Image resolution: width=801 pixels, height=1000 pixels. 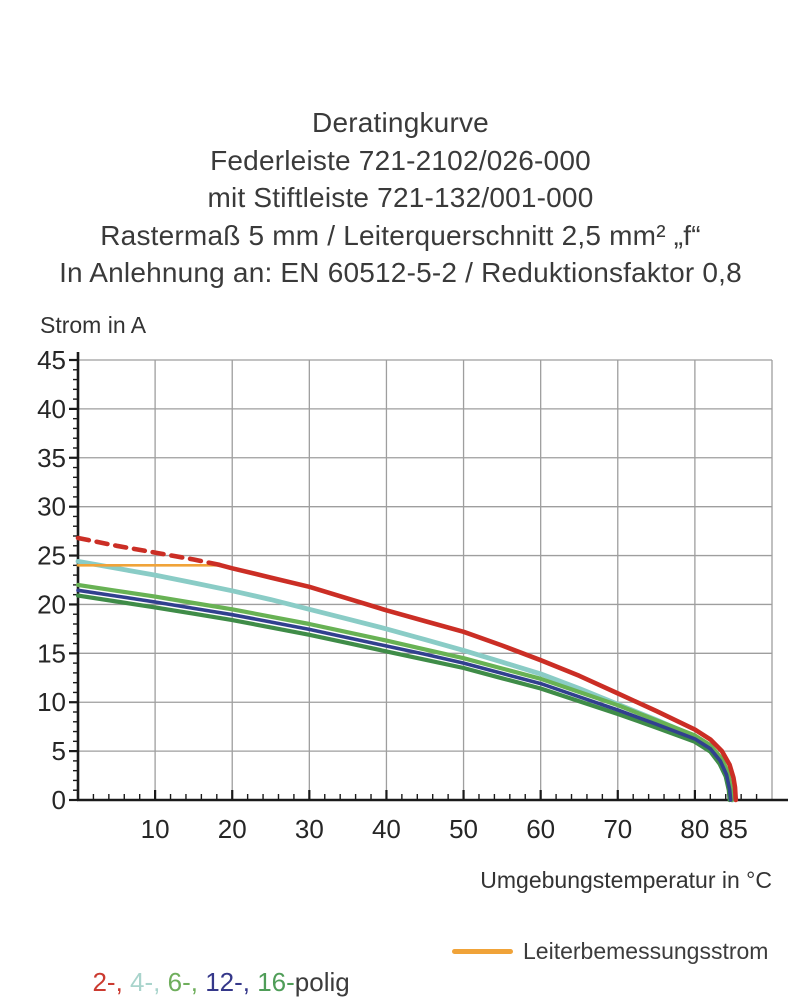 What do you see at coordinates (386, 829) in the screenshot?
I see `x-tick-label: 40` at bounding box center [386, 829].